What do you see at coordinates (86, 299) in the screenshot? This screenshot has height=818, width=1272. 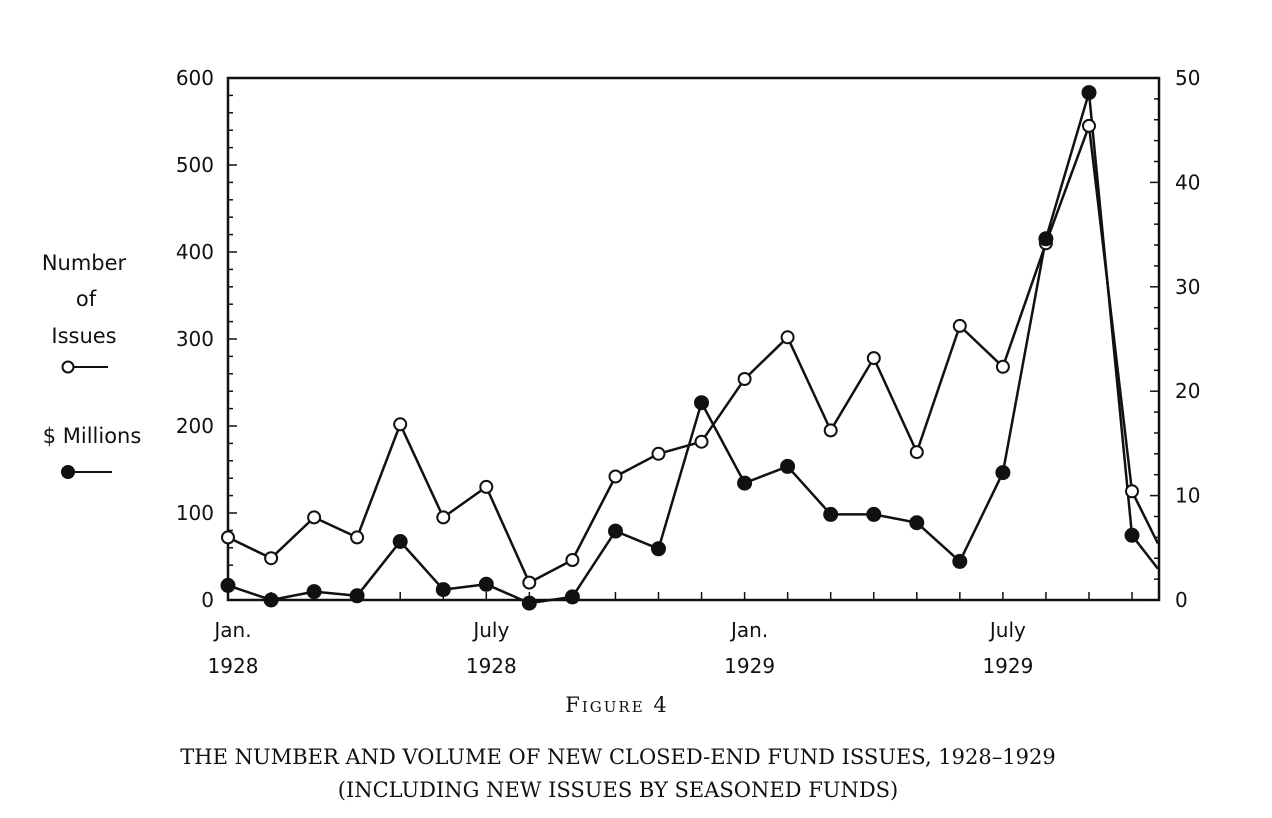 I see `legend-issues-line2: of` at bounding box center [86, 299].